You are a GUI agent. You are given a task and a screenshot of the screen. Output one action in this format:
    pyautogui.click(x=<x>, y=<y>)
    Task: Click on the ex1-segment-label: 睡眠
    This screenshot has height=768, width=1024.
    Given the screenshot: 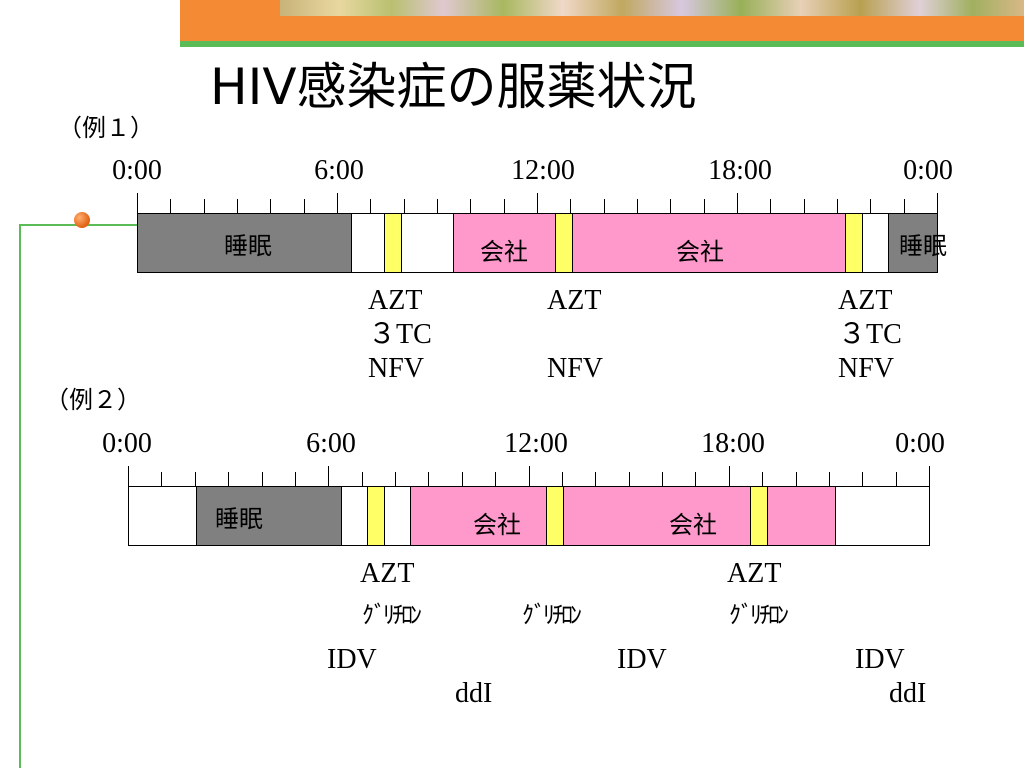 What is the action you would take?
    pyautogui.click(x=248, y=246)
    